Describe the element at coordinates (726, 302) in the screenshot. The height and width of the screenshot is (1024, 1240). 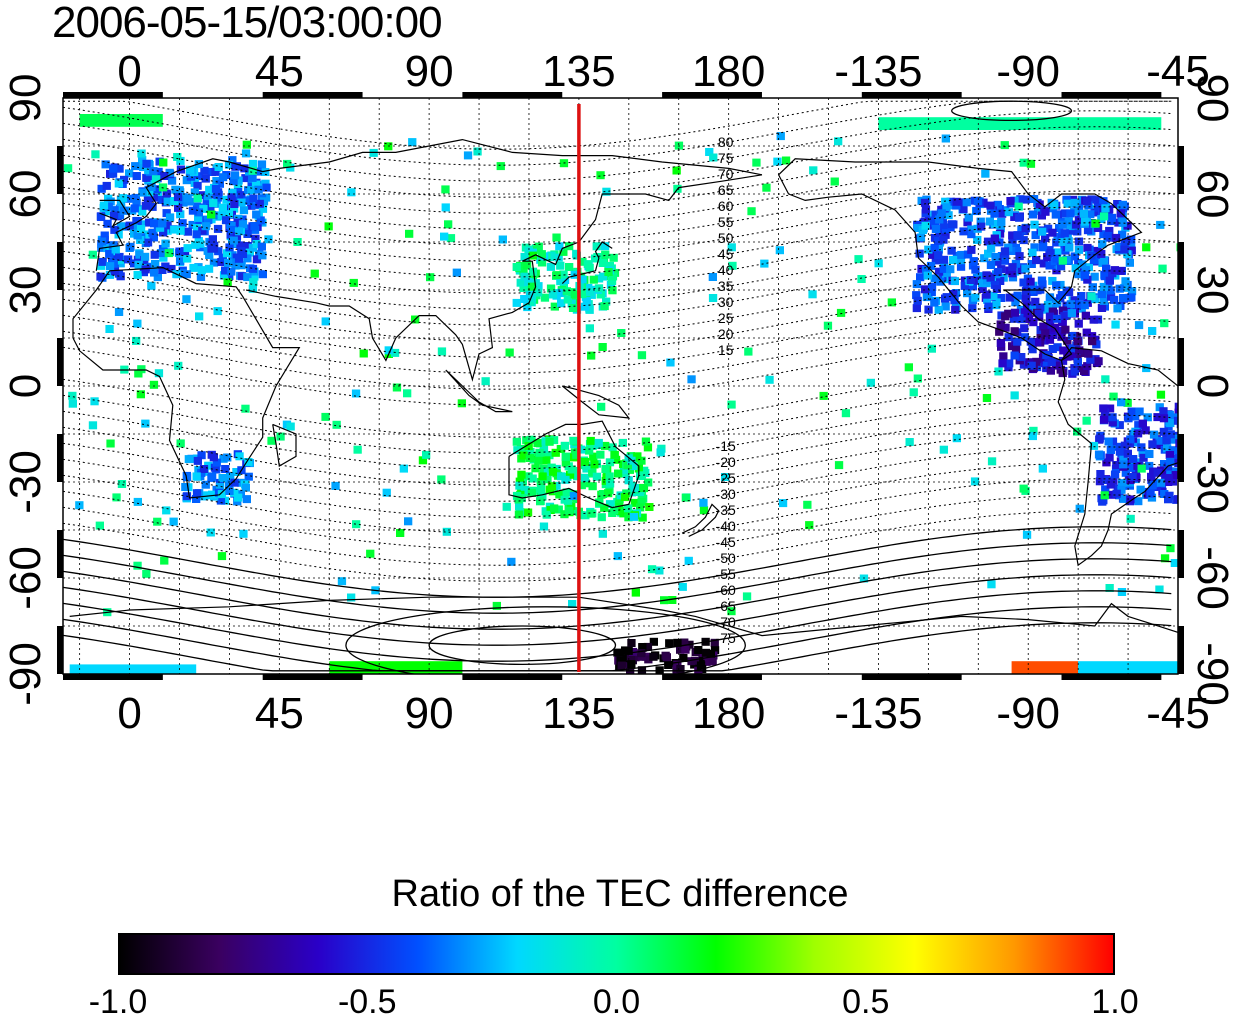
I see `contour-label: 30` at that location.